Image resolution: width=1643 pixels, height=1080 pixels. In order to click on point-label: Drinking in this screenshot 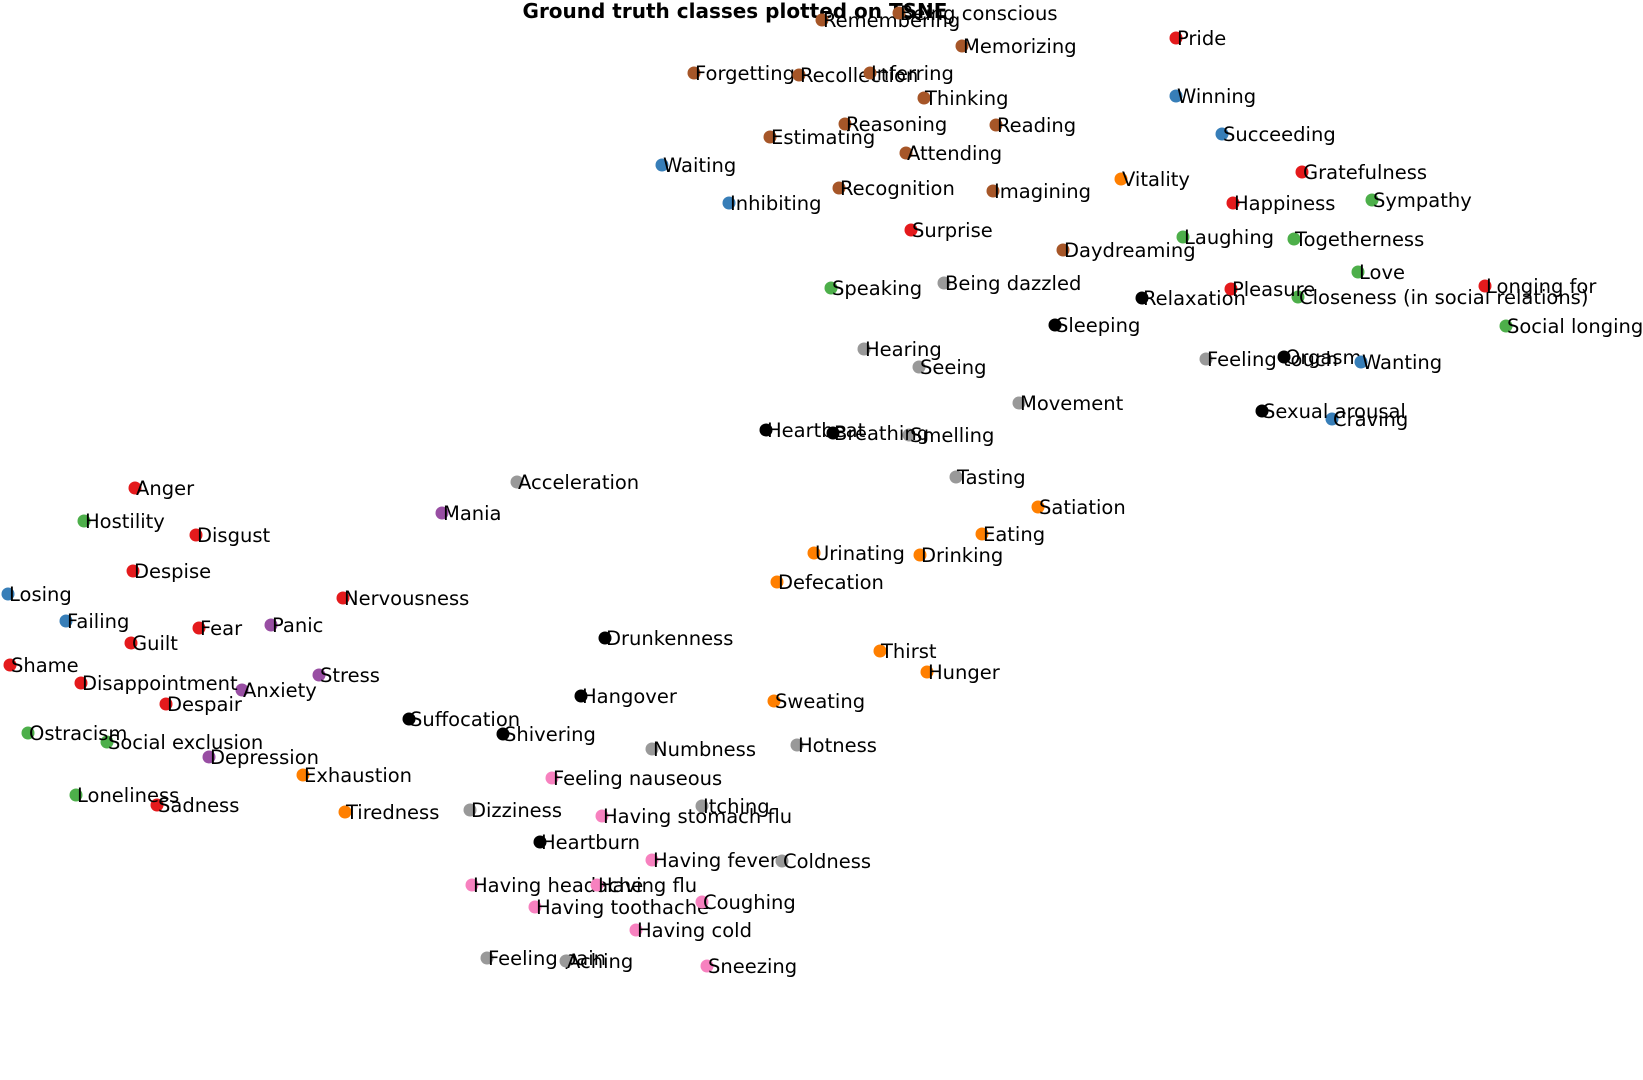, I will do `click(962, 555)`.